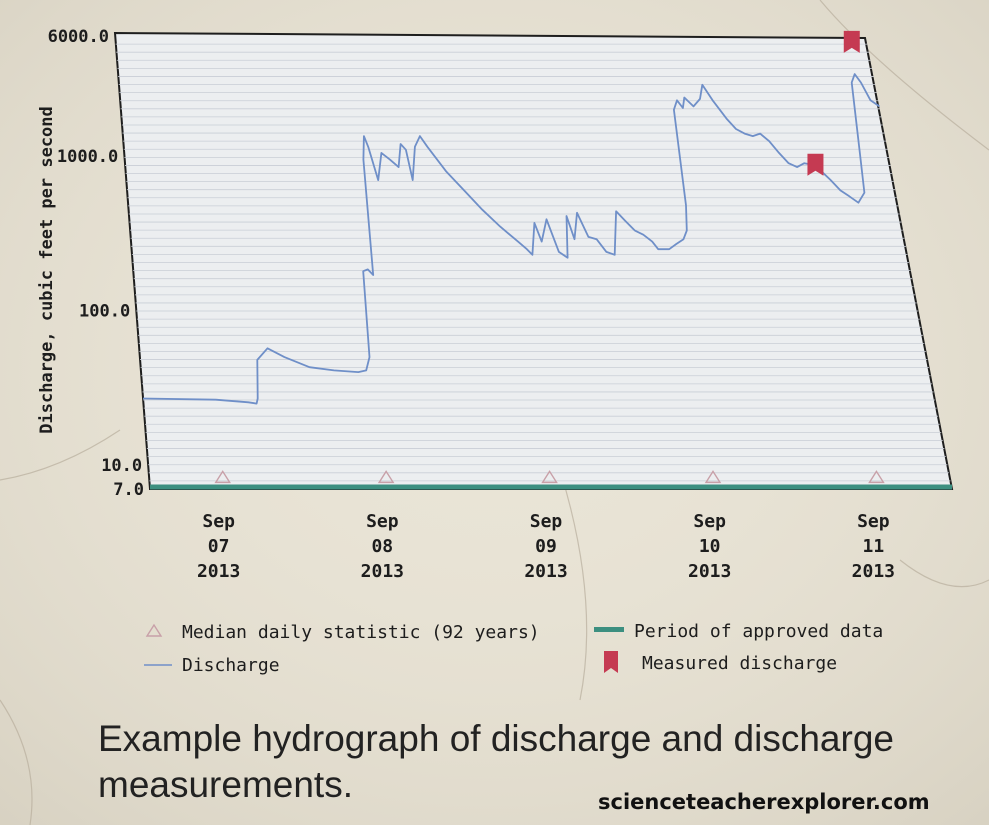 This screenshot has height=825, width=989. I want to click on legend-flag-icon, so click(611, 662).